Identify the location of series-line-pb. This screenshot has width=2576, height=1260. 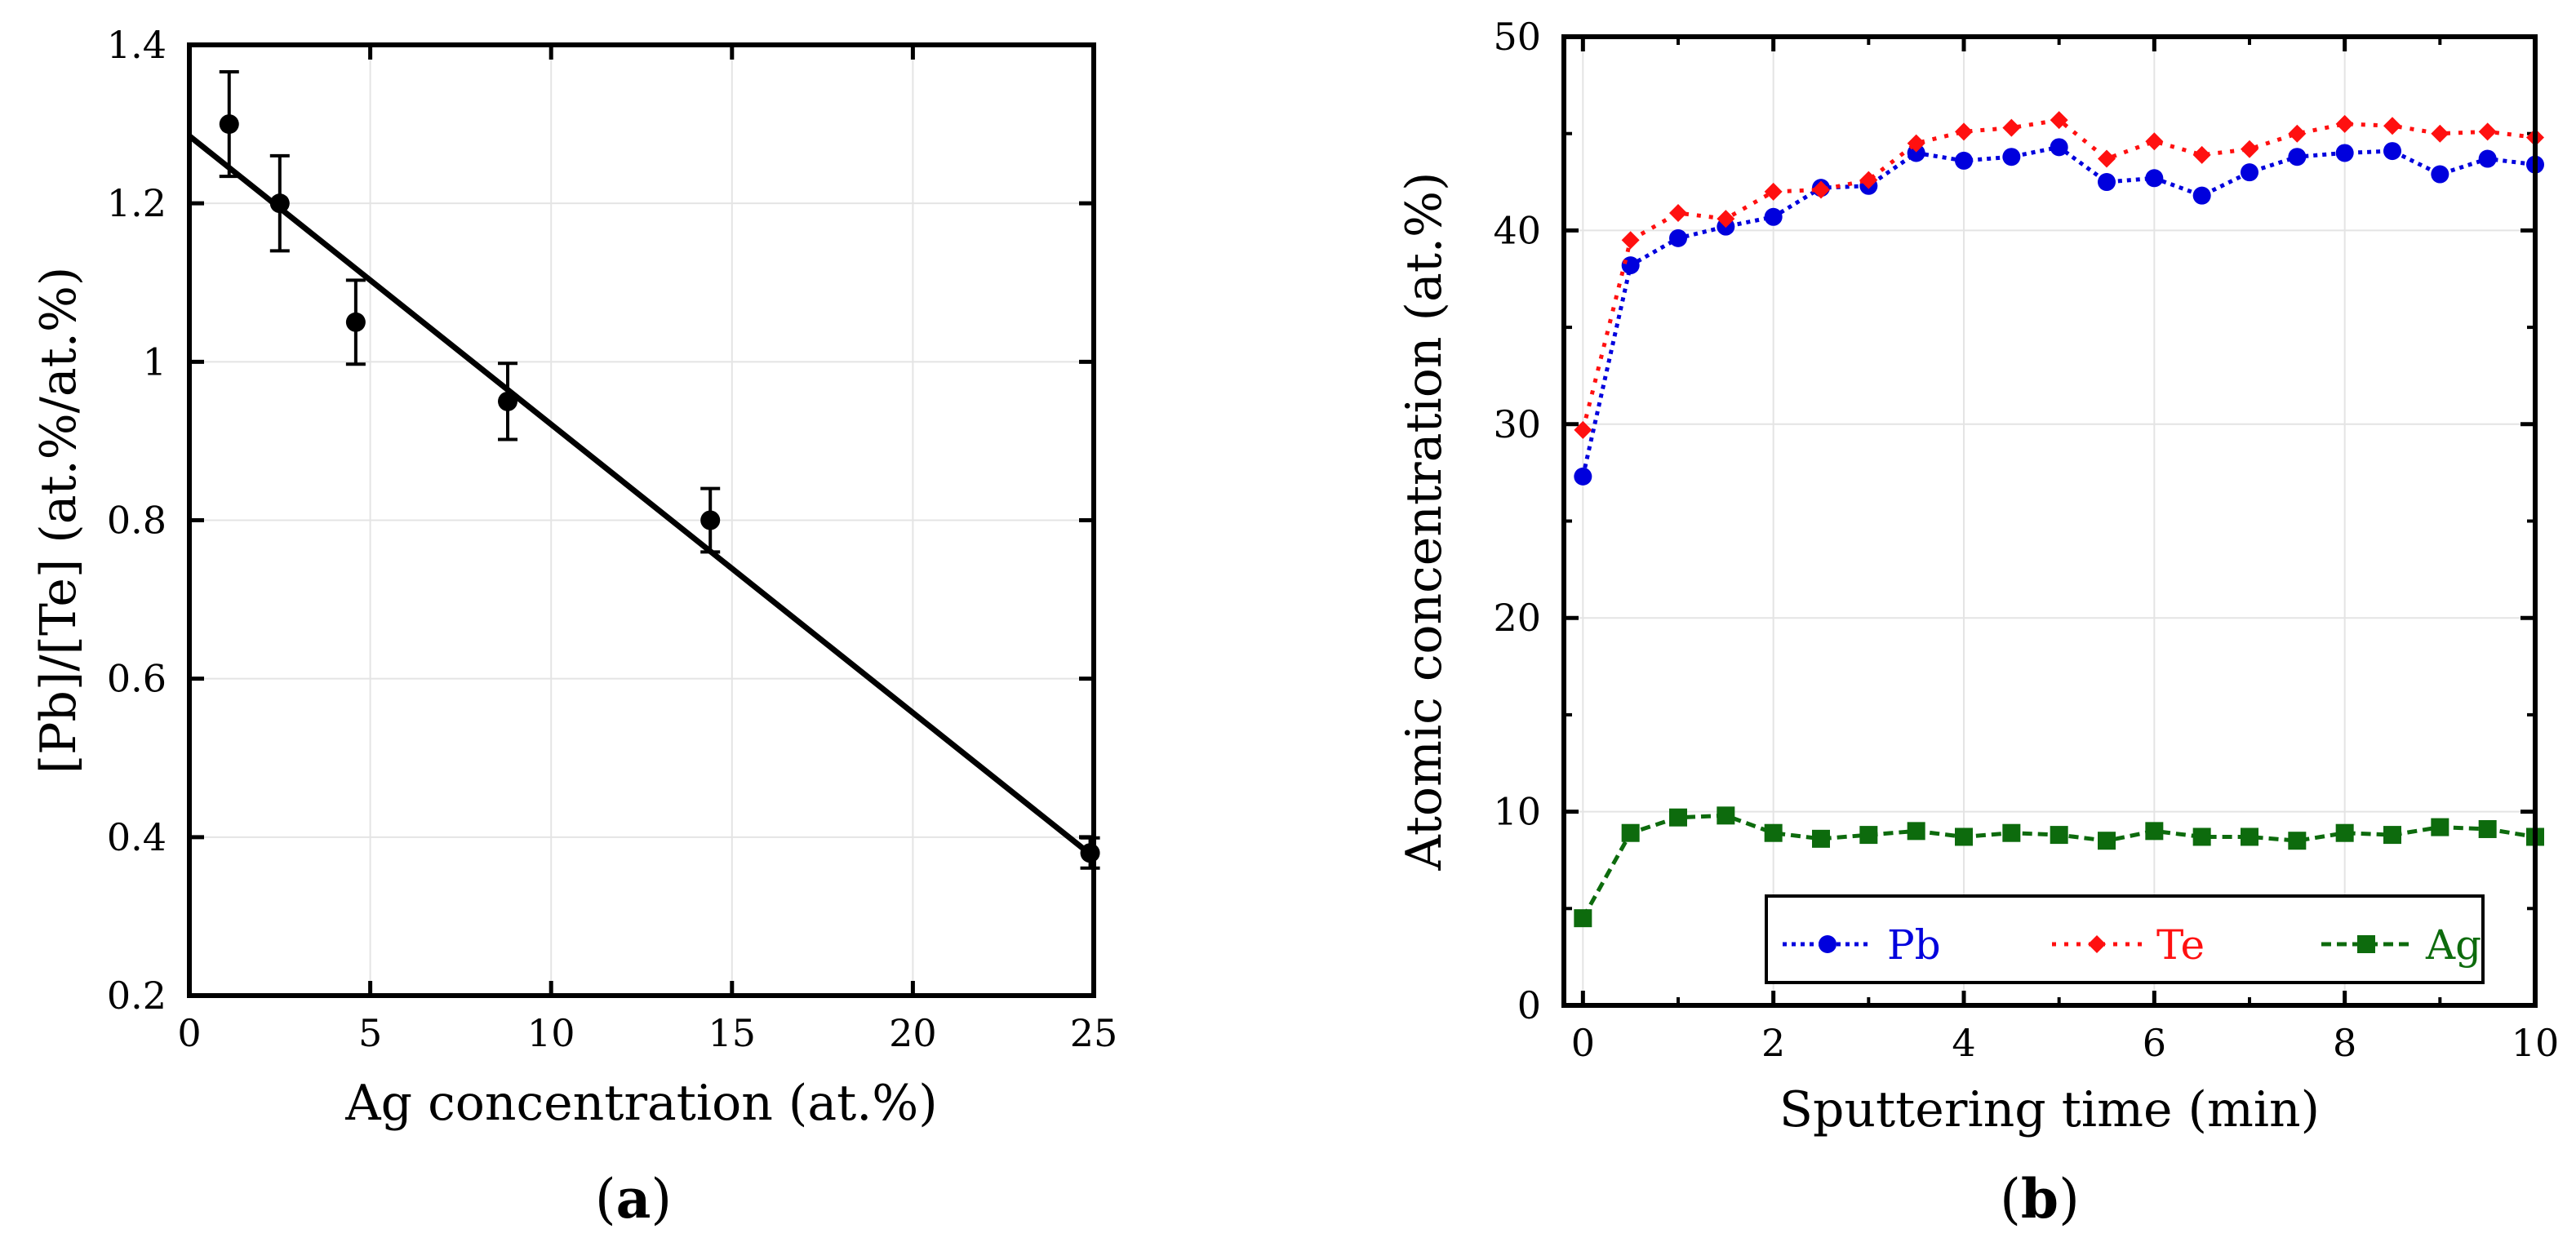
(2058, 311).